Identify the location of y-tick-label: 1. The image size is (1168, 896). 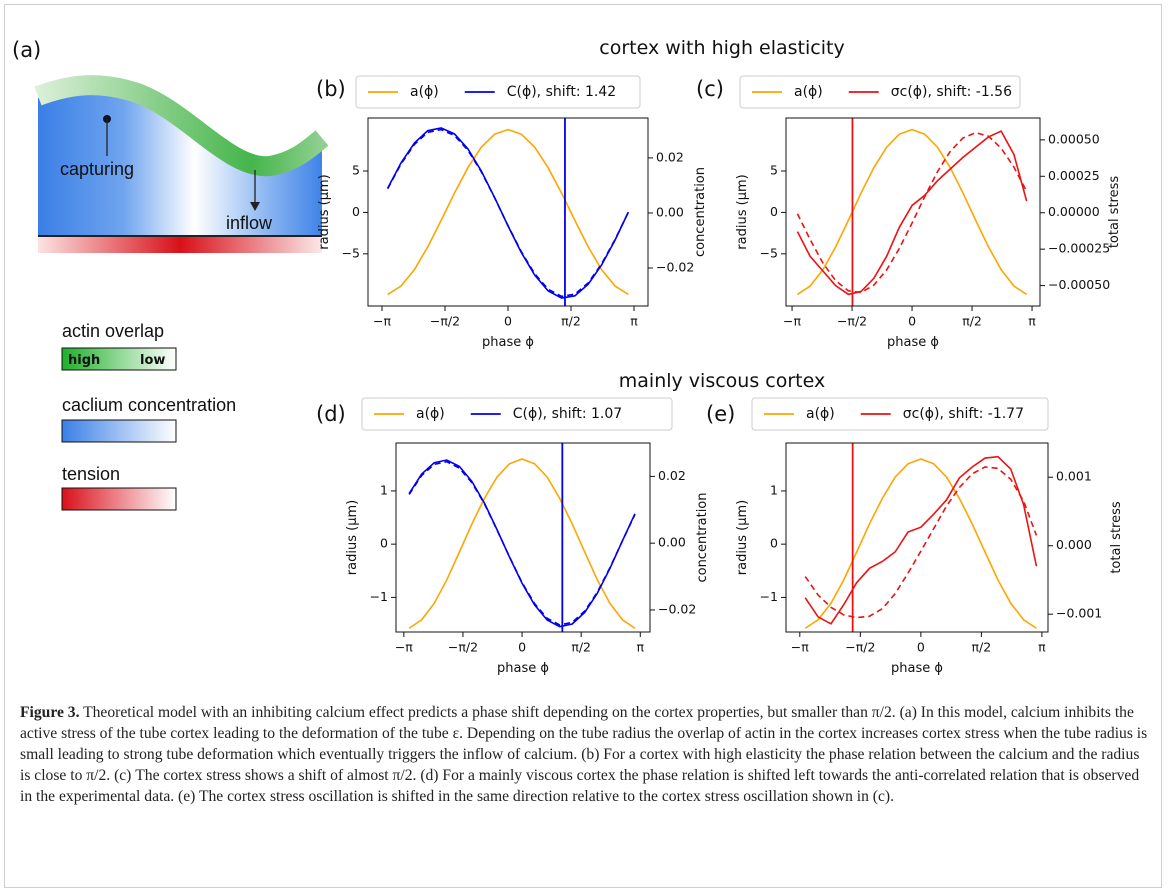
(774, 489).